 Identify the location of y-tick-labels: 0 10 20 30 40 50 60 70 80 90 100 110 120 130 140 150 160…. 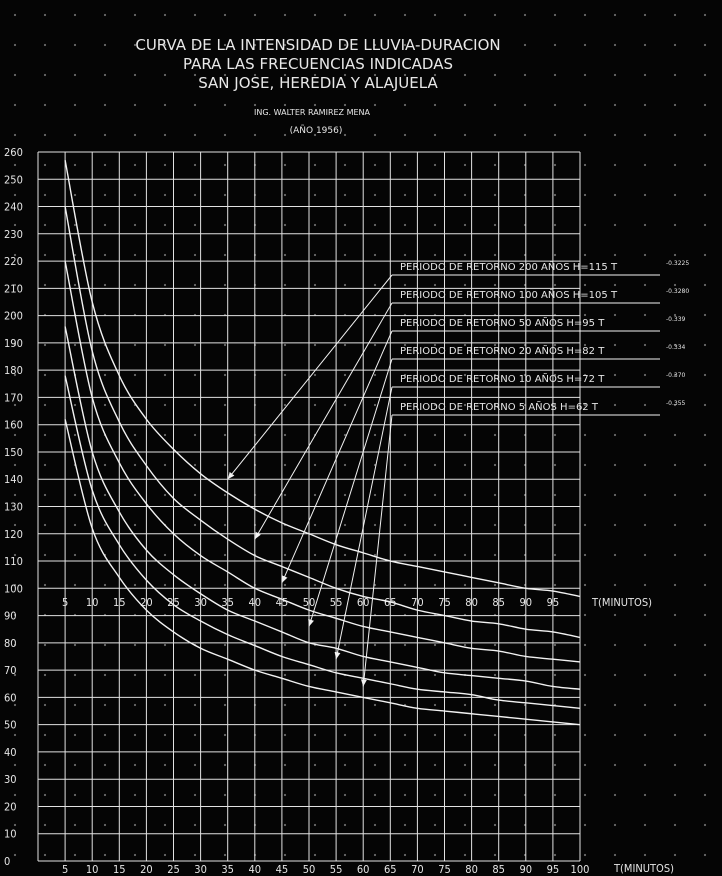
(13, 507).